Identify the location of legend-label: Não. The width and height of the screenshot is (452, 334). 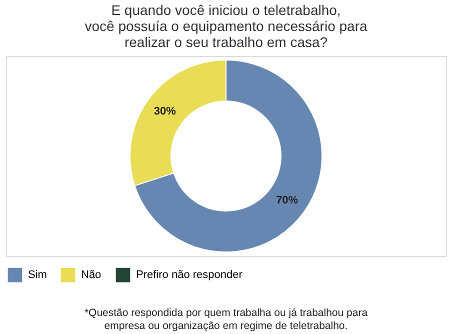
(91, 275).